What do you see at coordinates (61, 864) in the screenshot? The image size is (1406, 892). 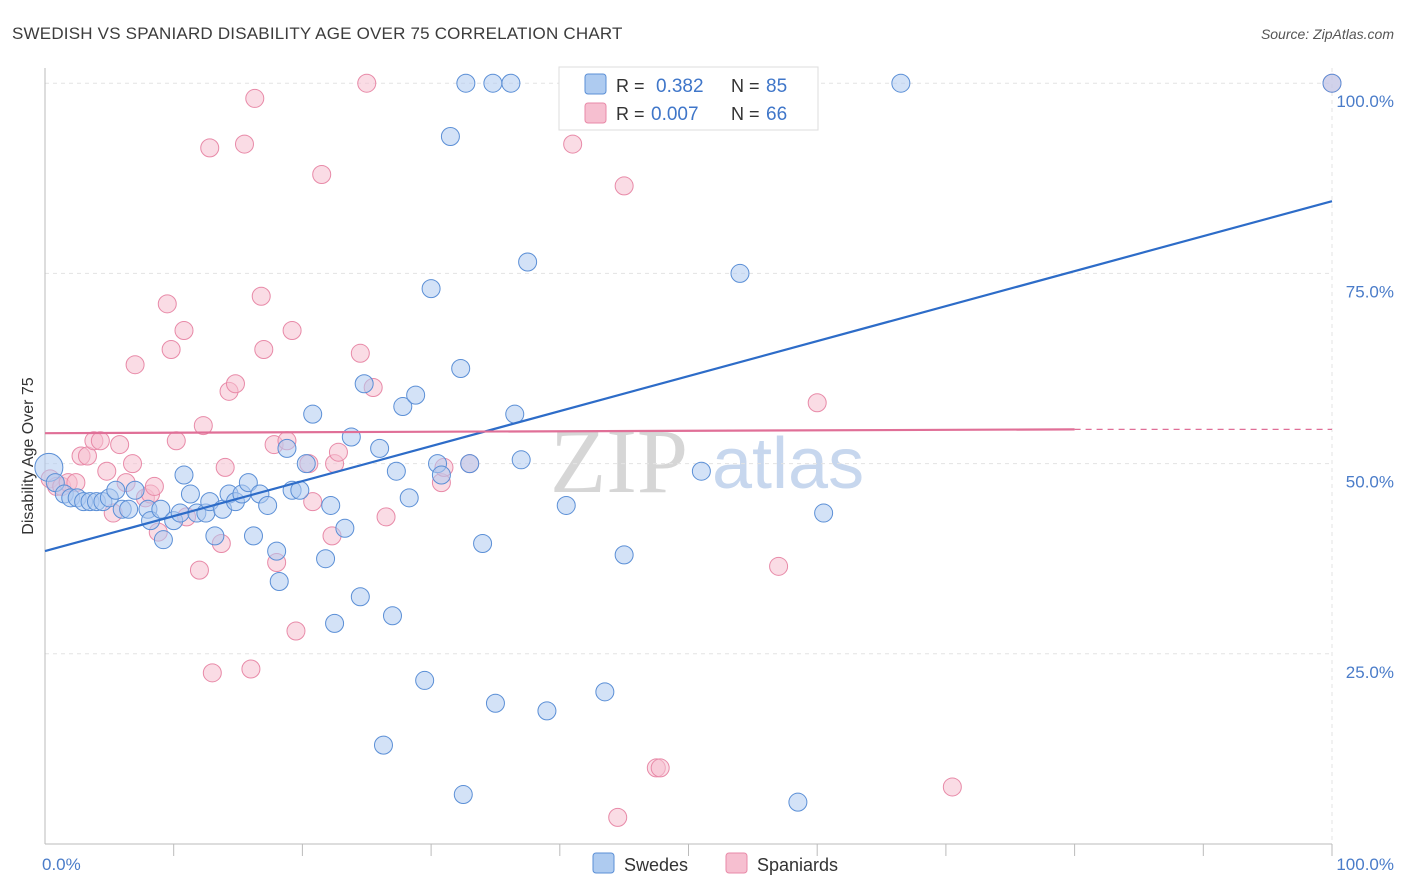 I see `x-tick-label-min: 0.0%` at bounding box center [61, 864].